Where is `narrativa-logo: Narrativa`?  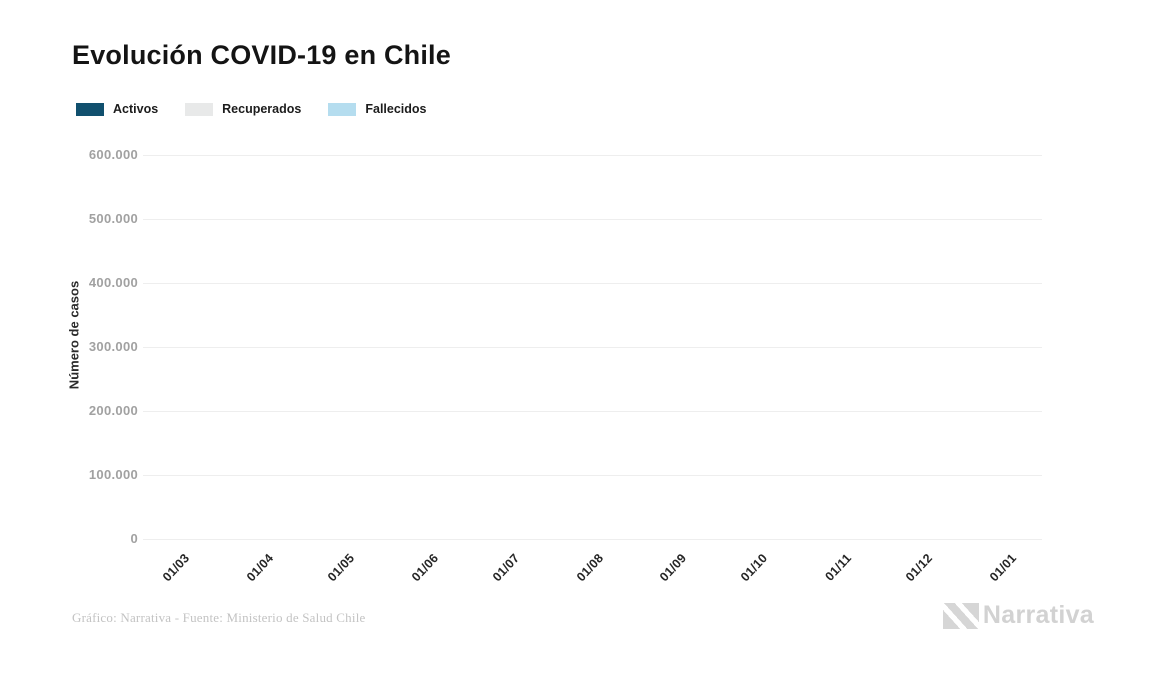 narrativa-logo: Narrativa is located at coordinates (1018, 615).